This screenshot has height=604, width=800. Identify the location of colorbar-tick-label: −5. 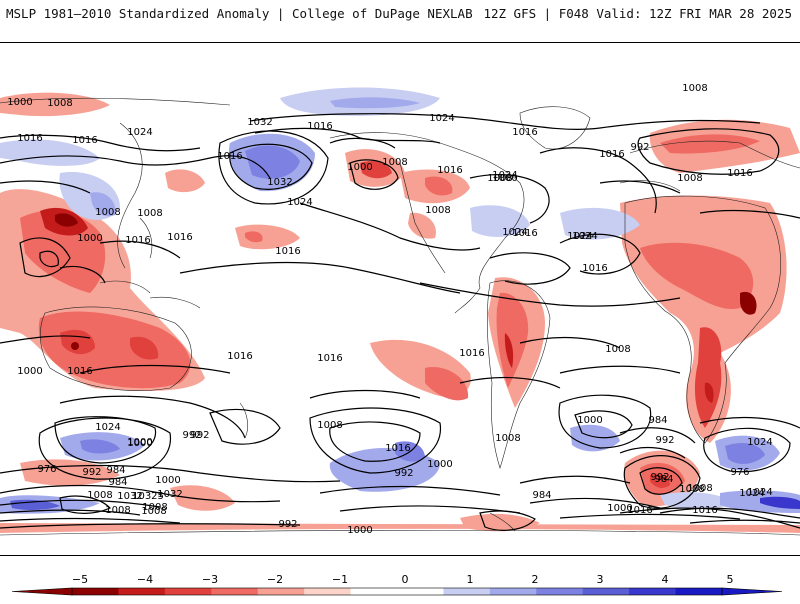
(80, 579).